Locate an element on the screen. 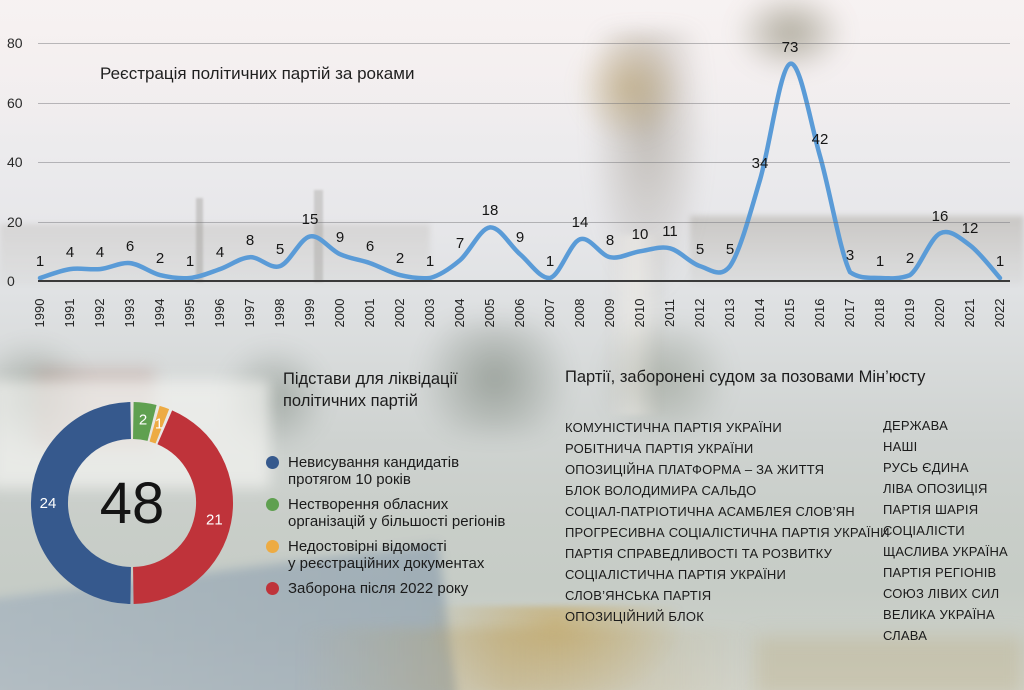  donut-segment-value: 24 is located at coordinates (48, 503).